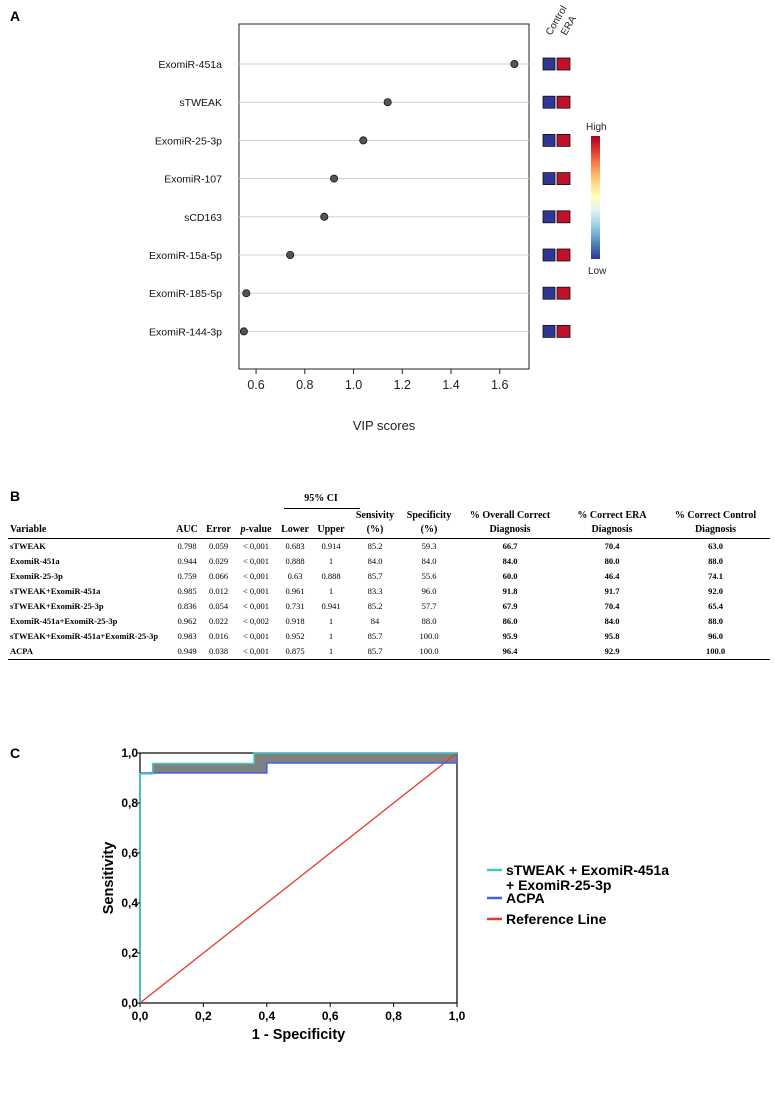 The width and height of the screenshot is (775, 1104). I want to click on cell-control: 74.1, so click(715, 576).